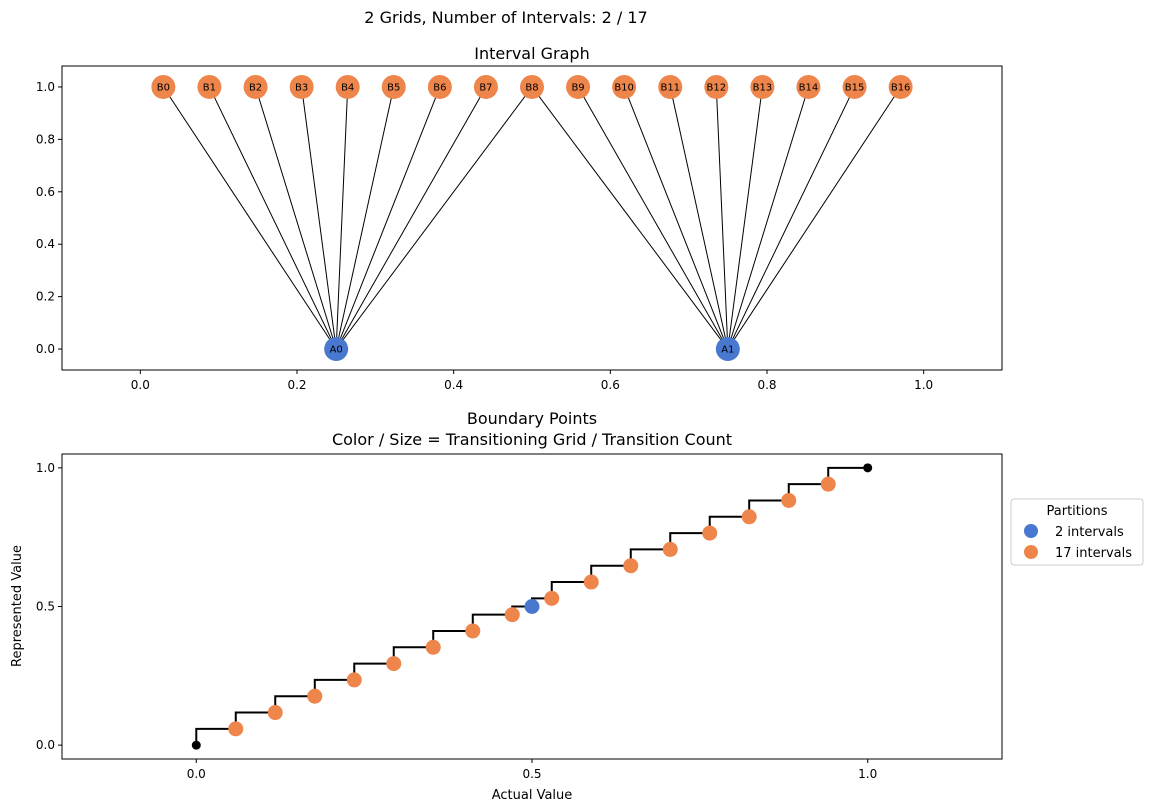  I want to click on figure-suptitle: 2 Grids, Number of Intervals: 2 / 17, so click(505, 17).